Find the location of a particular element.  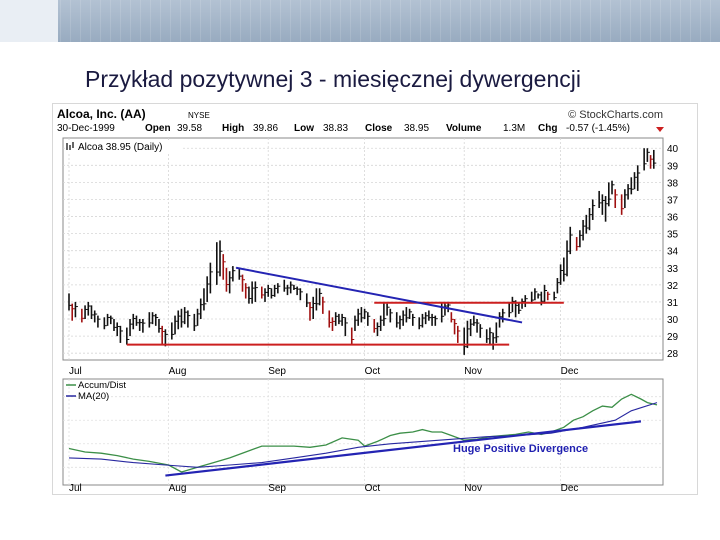

volume-label: Volume is located at coordinates (464, 128).